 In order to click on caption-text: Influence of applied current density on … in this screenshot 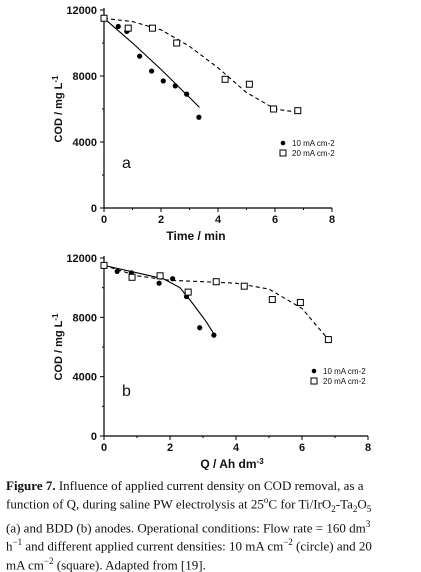, I will do `click(209, 485)`.